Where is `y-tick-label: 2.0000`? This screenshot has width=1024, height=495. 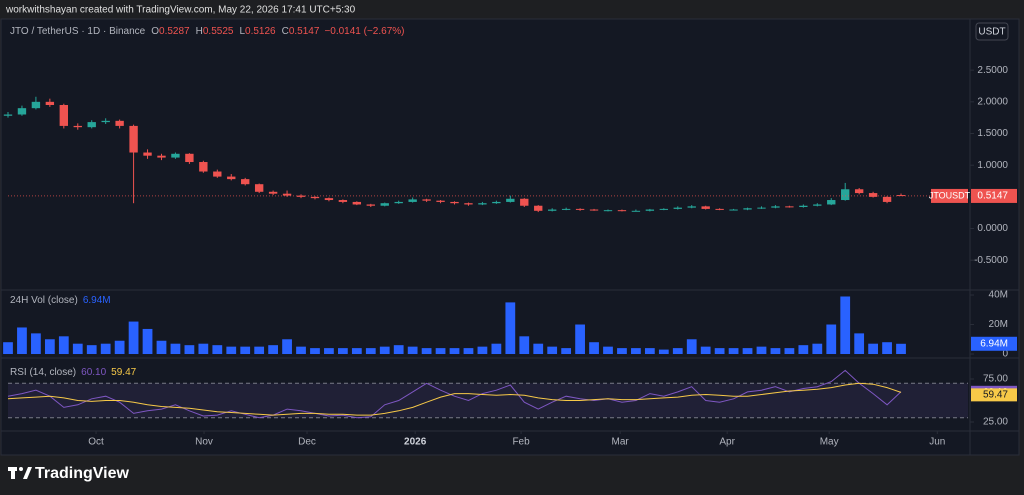
y-tick-label: 2.0000 is located at coordinates (992, 101).